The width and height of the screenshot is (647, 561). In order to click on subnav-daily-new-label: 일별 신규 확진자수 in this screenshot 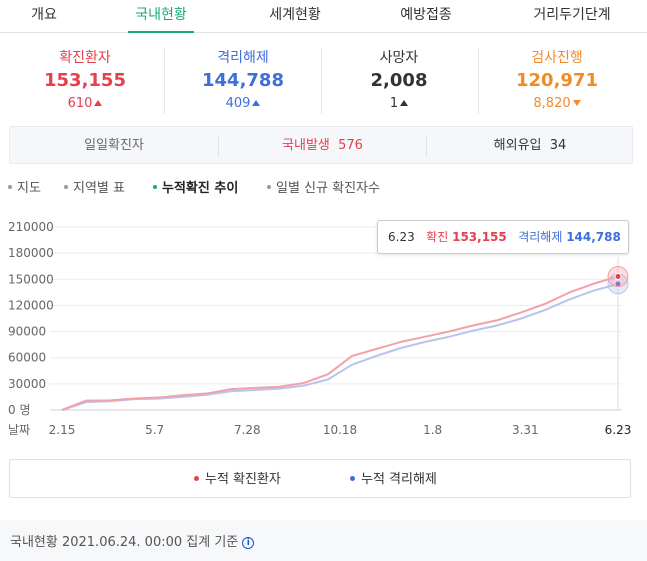, I will do `click(328, 188)`.